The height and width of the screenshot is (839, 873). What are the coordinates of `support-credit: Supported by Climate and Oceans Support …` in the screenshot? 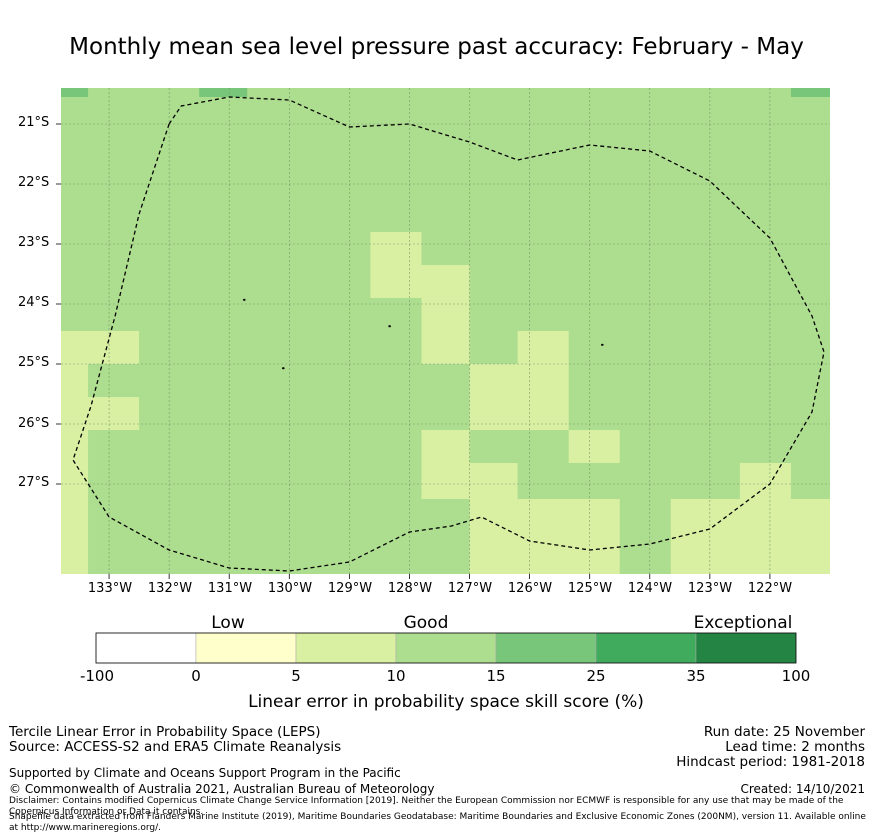 It's located at (205, 773).